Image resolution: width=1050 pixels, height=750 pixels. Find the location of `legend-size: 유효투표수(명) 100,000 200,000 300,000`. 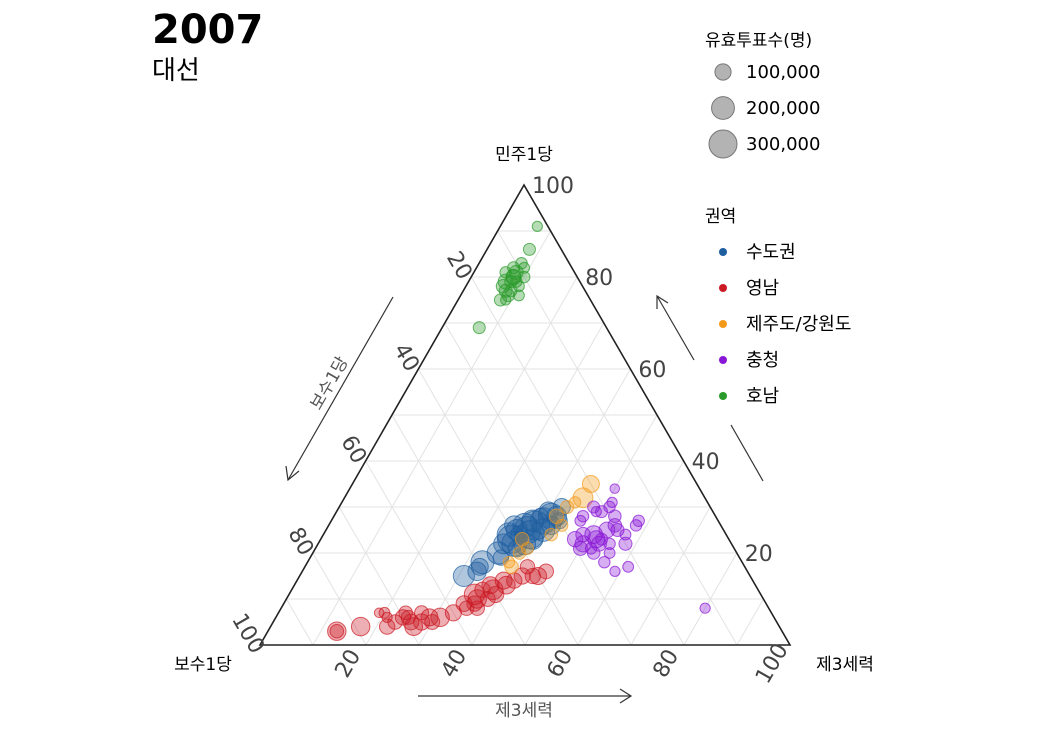

legend-size: 유효투표수(명) 100,000 200,000 300,000 is located at coordinates (762, 95).